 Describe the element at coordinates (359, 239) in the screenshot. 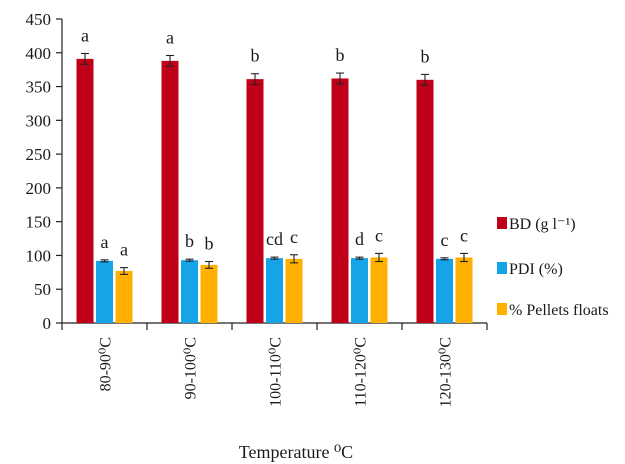

I see `significance-letter: d` at that location.